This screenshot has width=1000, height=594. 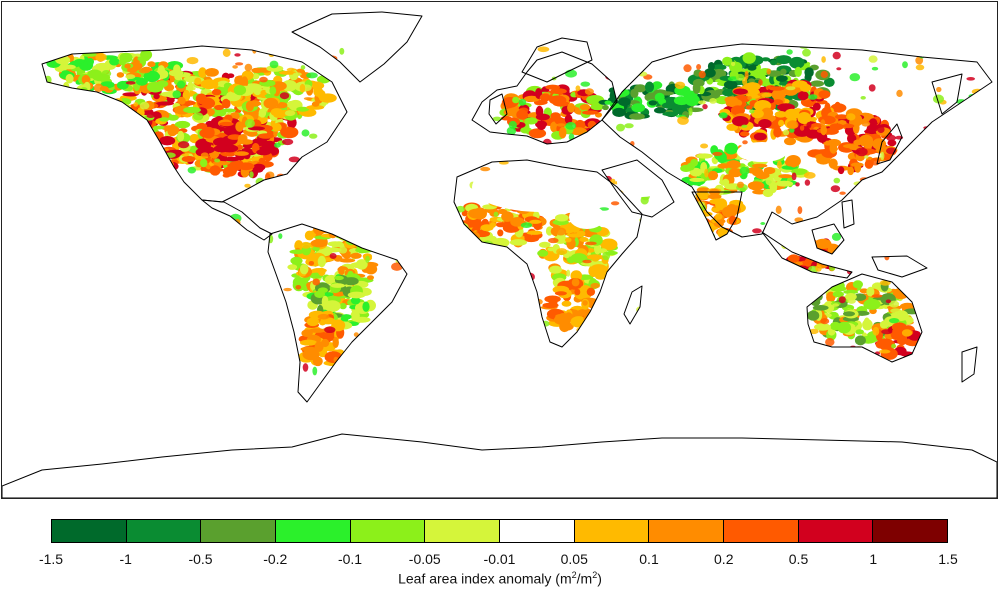 I want to click on colorbar, so click(x=499, y=531).